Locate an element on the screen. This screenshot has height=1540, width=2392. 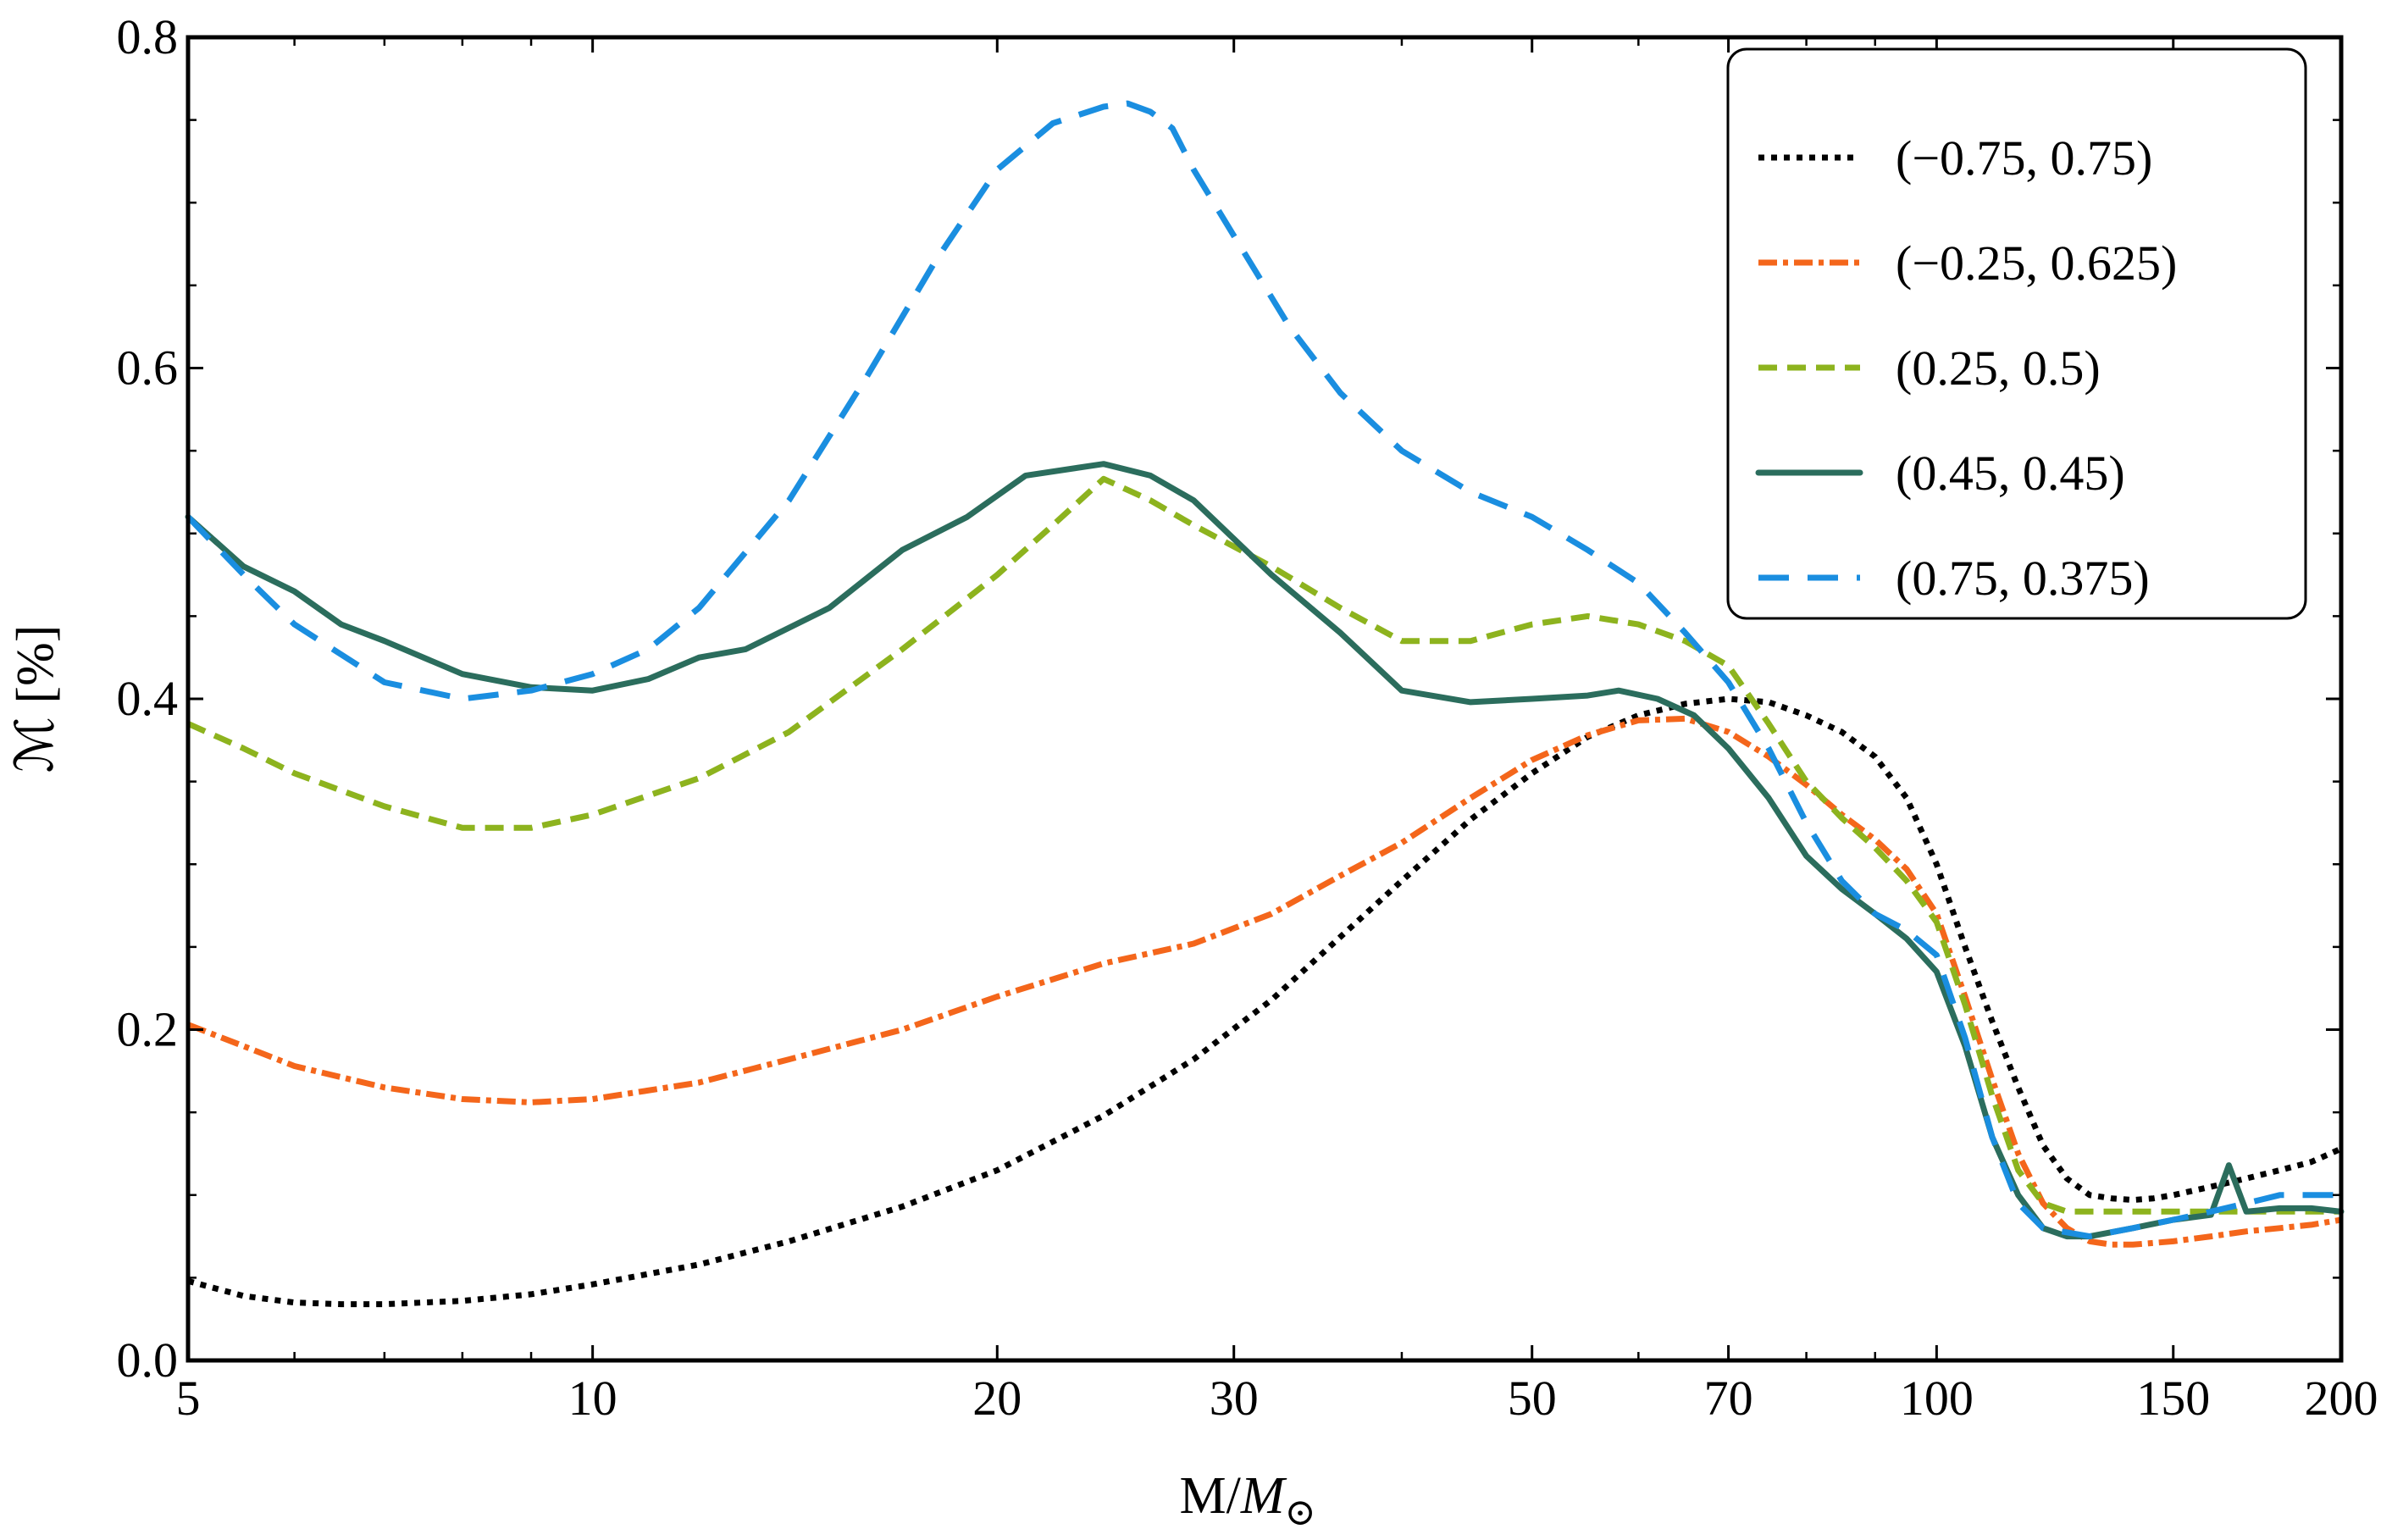
x-axis-label-main: M/ is located at coordinates (1211, 1496).